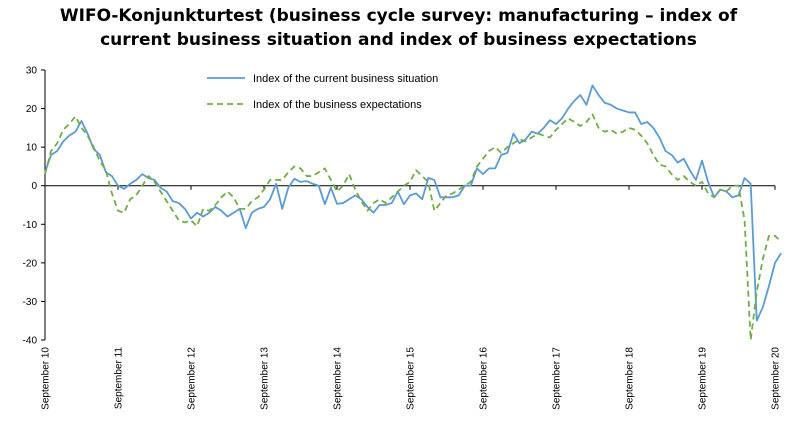 This screenshot has height=434, width=797. Describe the element at coordinates (484, 378) in the screenshot. I see `x-tick-label: September 16` at that location.